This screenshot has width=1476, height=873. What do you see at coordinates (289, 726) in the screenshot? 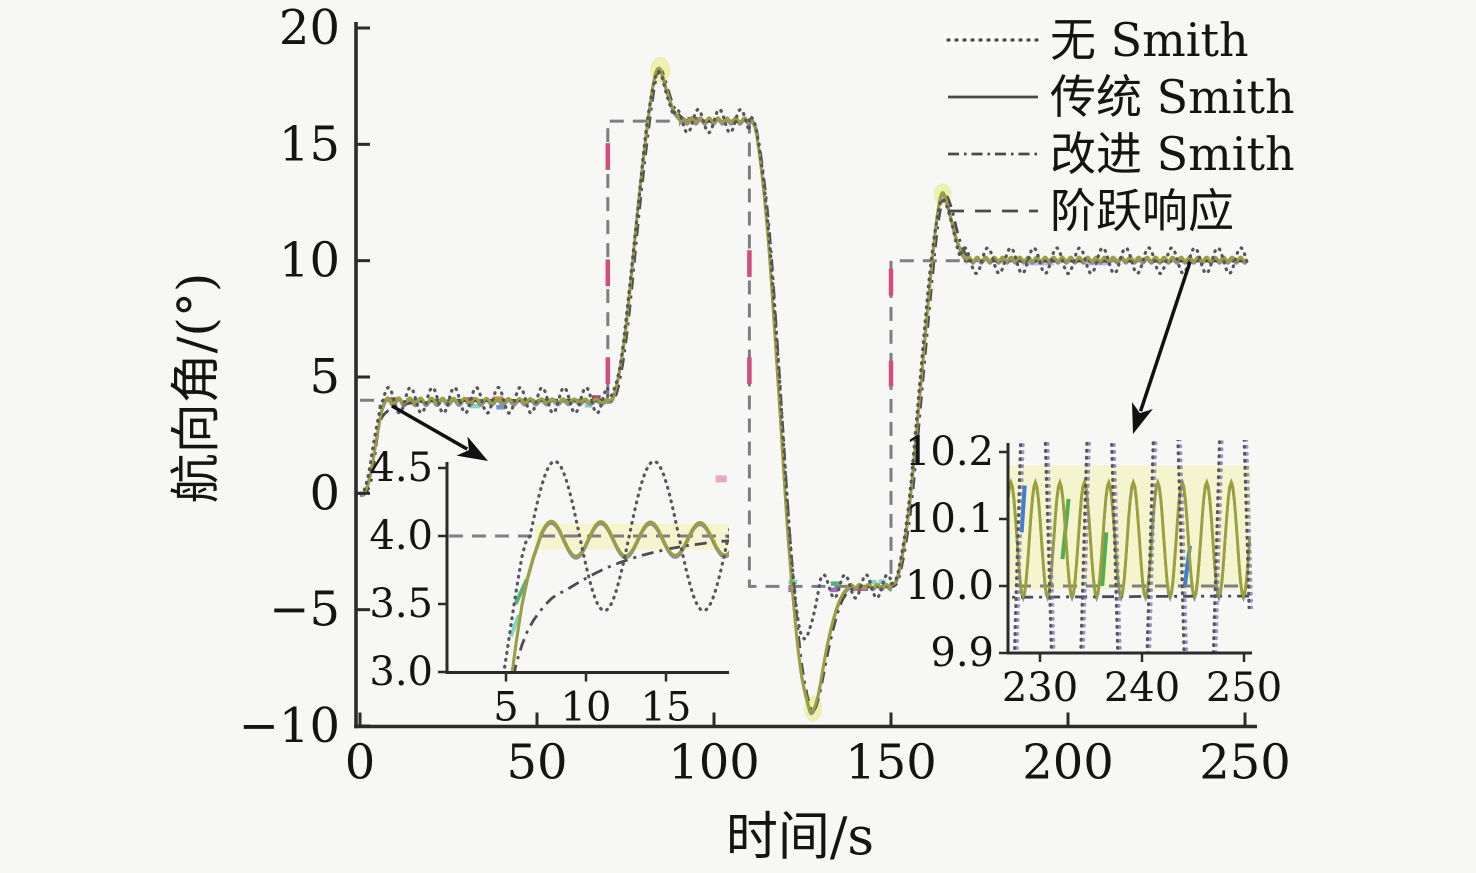
I see `y-tick-label: −10` at bounding box center [289, 726].